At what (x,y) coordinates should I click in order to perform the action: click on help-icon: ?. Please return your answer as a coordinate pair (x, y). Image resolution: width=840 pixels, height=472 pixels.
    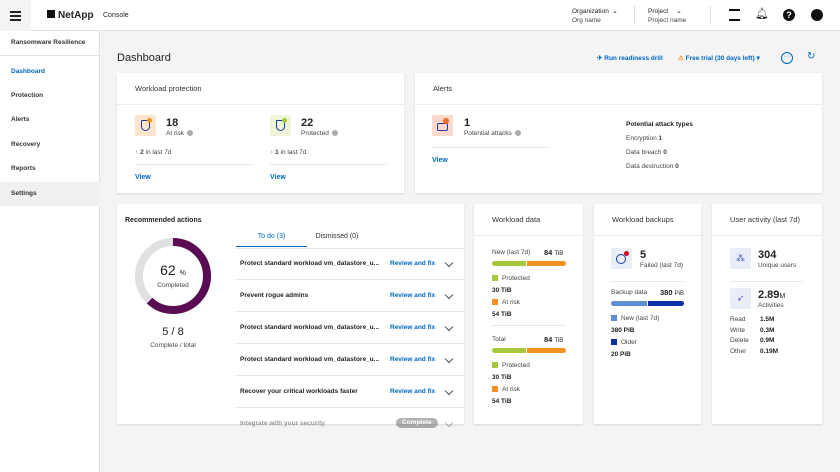
    Looking at the image, I should click on (789, 15).